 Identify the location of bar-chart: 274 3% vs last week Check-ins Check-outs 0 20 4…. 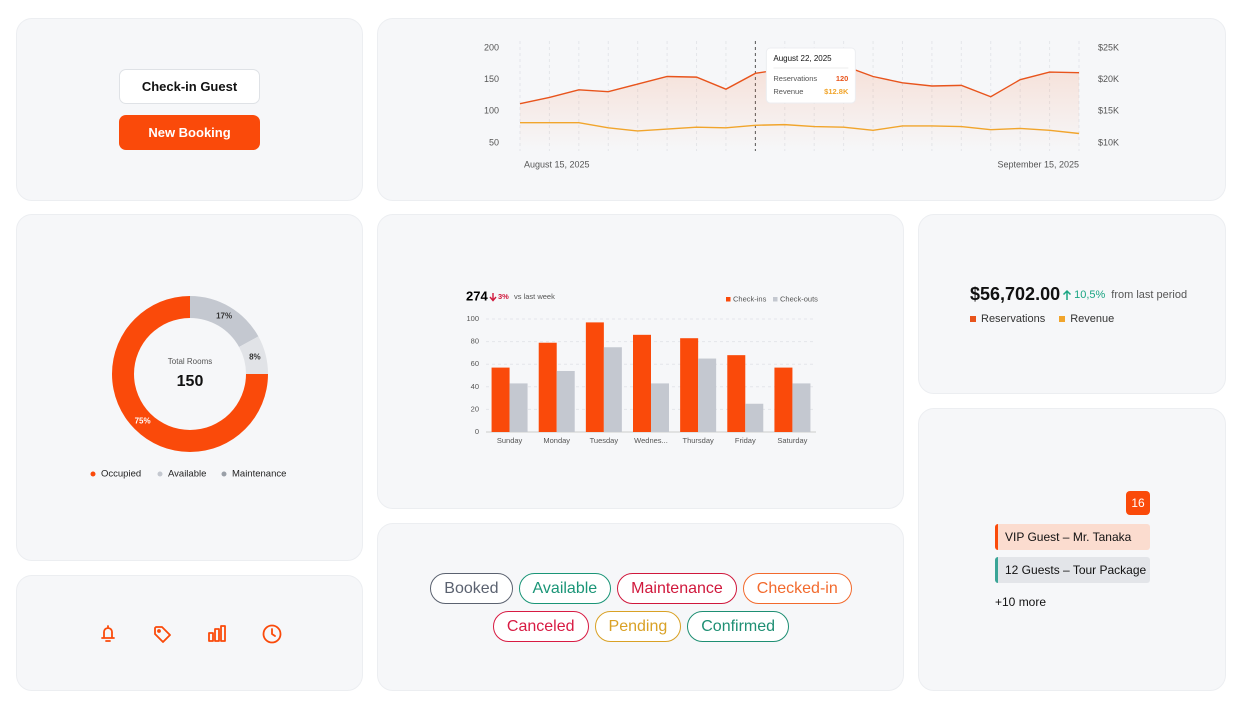
(642, 366).